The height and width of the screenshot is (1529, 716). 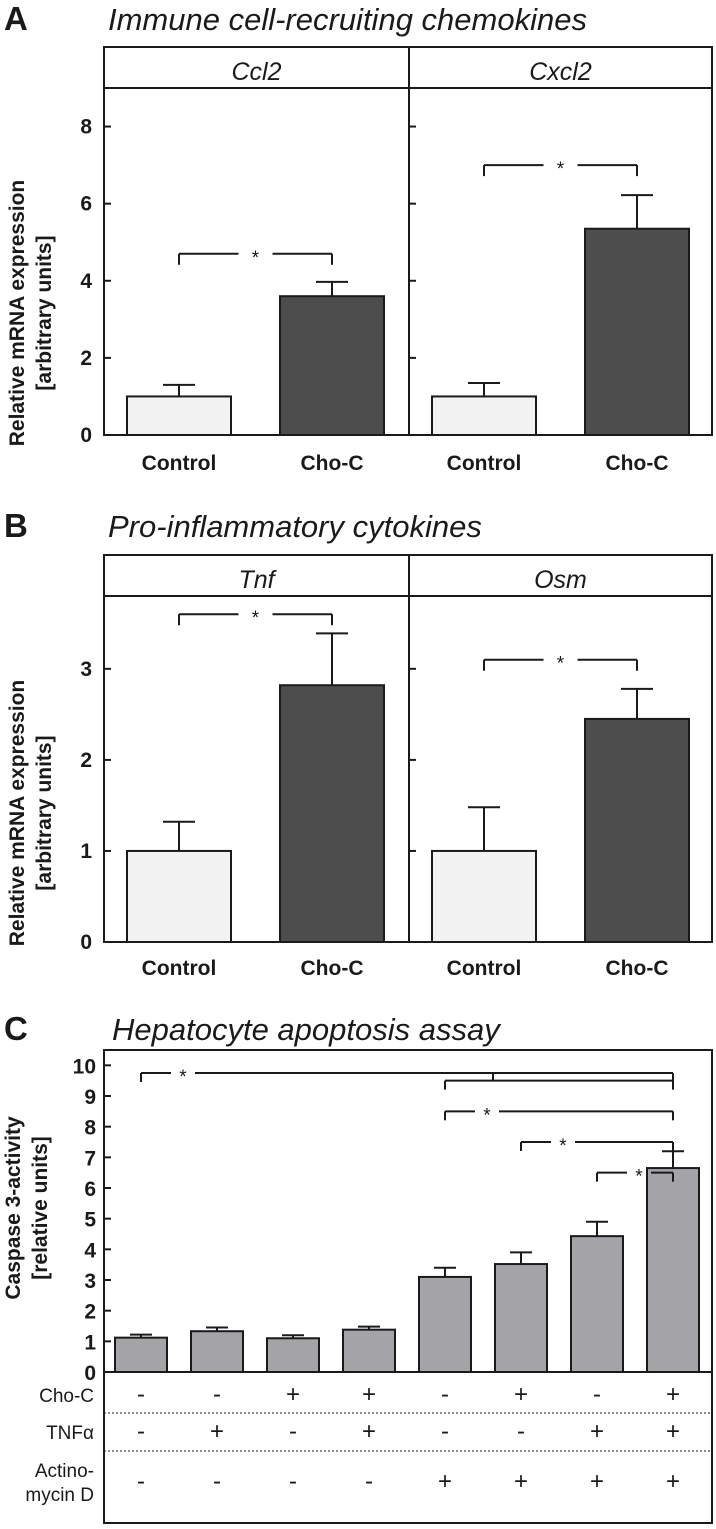 I want to click on table-row-label: Cho-C, so click(x=66, y=1396).